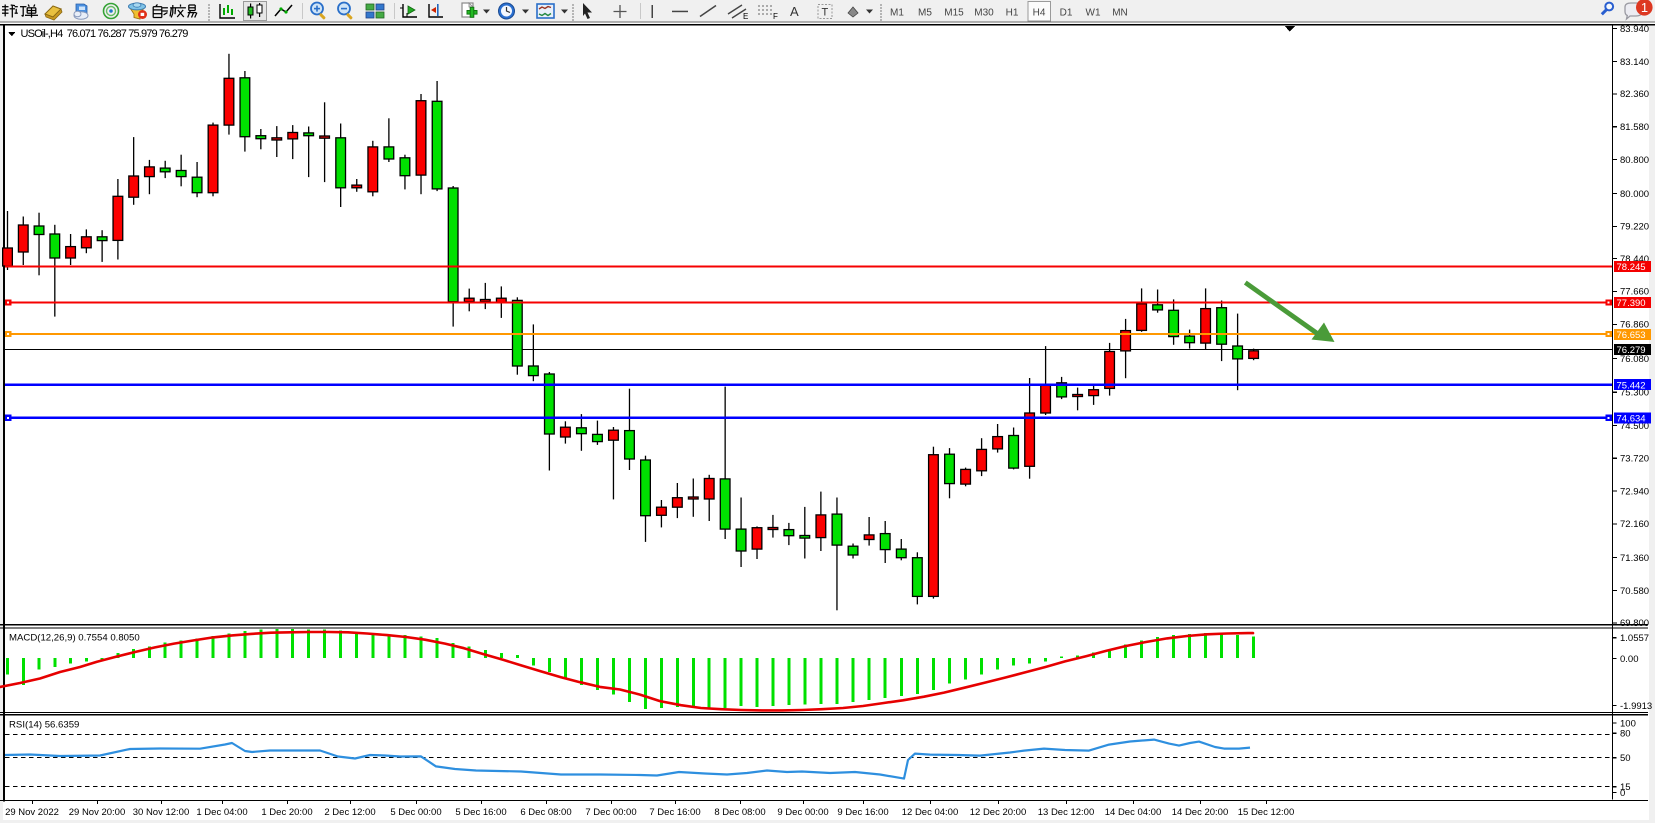 This screenshot has height=823, width=1655. I want to click on svg-text: 74.500, so click(1634, 426).